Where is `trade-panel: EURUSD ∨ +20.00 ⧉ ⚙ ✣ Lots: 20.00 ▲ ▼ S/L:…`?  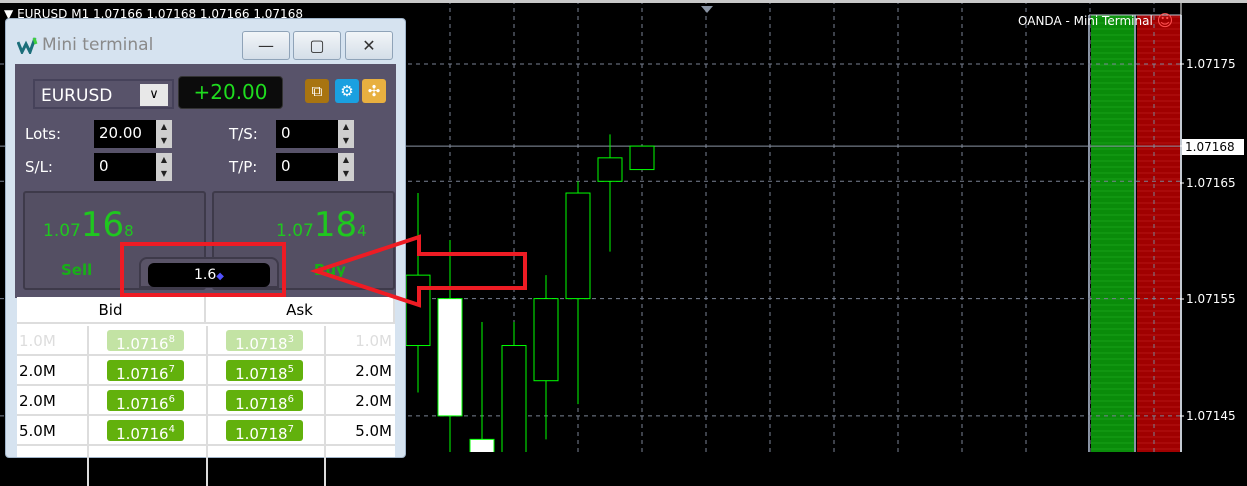
trade-panel: EURUSD ∨ +20.00 ⧉ ⚙ ✣ Lots: 20.00 ▲ ▼ S/L:… is located at coordinates (205, 181).